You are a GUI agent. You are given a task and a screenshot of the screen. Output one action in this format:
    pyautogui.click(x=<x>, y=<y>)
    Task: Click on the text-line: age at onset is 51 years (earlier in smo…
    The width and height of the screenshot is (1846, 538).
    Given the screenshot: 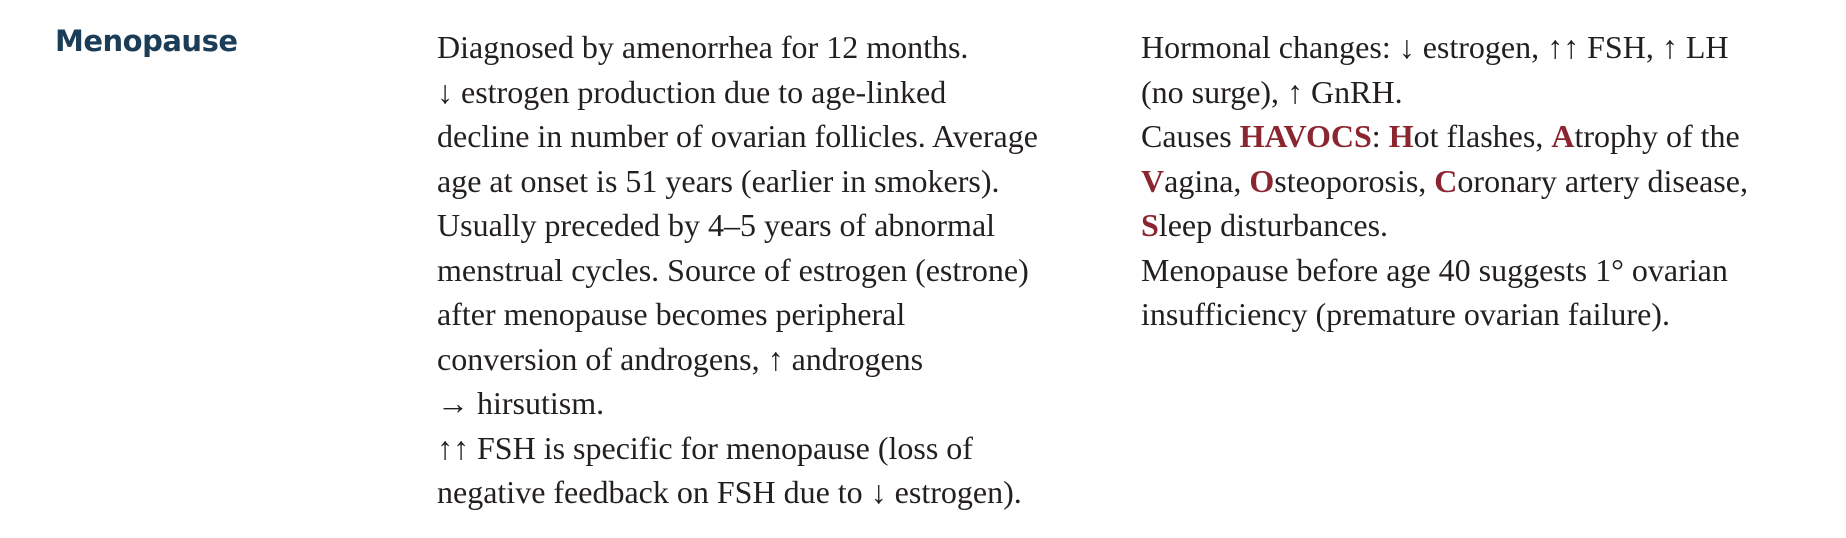 What is the action you would take?
    pyautogui.click(x=718, y=180)
    